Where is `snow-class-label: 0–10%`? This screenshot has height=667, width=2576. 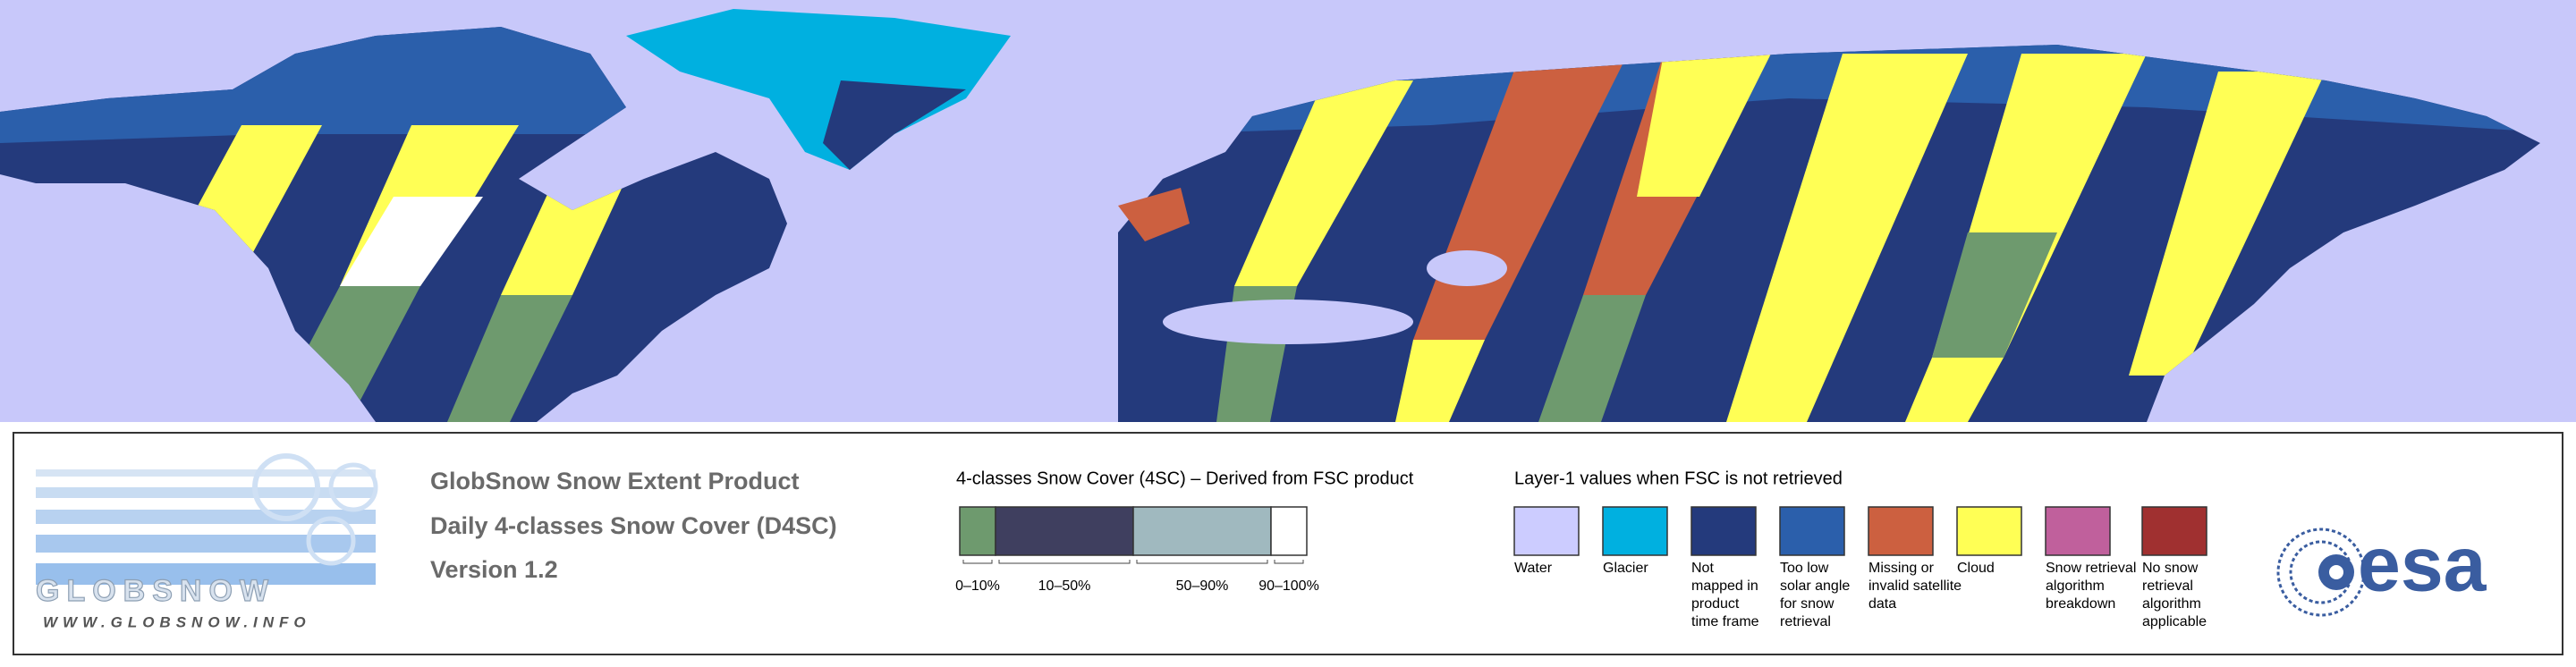 snow-class-label: 0–10% is located at coordinates (977, 586).